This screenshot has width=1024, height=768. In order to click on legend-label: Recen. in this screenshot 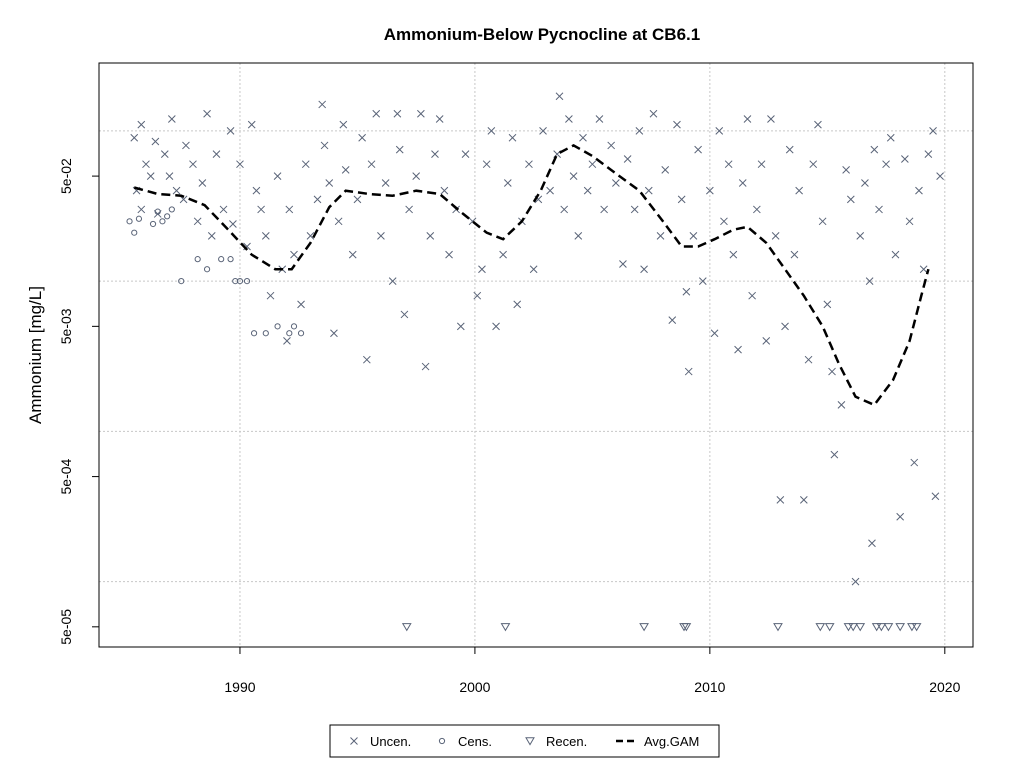, I will do `click(566, 741)`.